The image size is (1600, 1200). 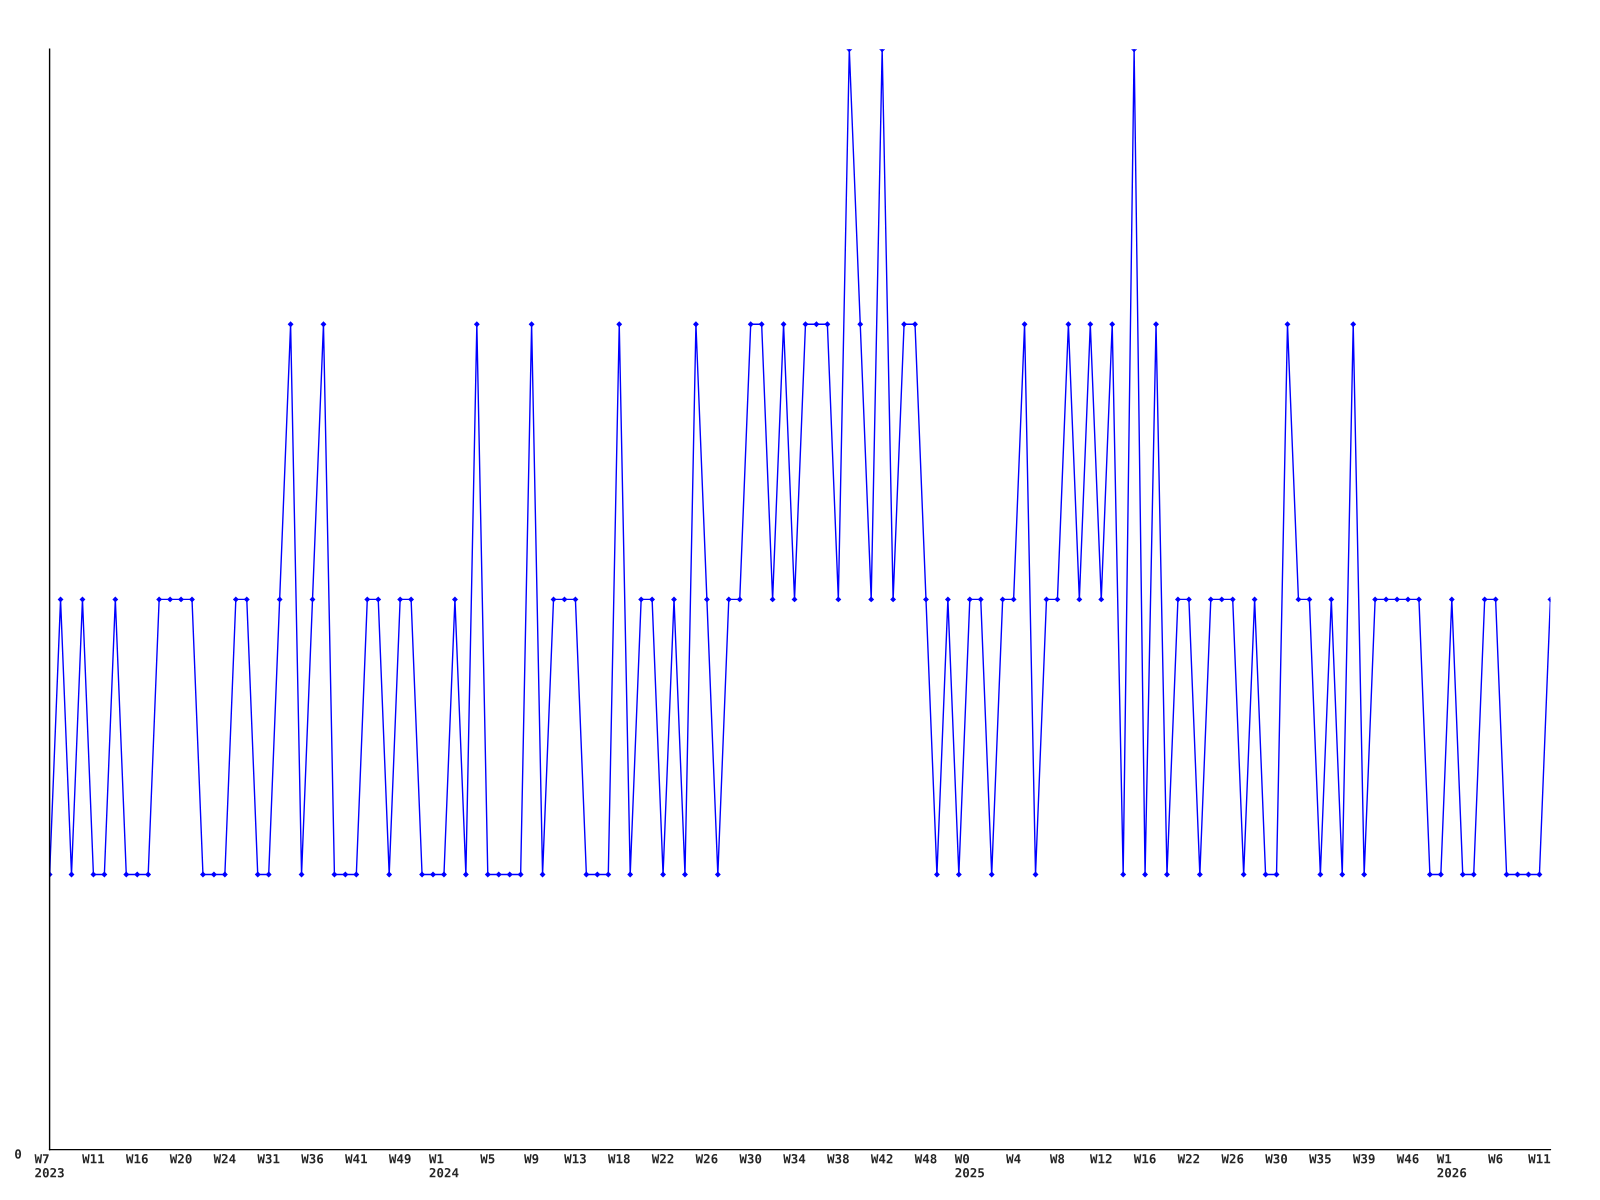 What do you see at coordinates (531, 1159) in the screenshot?
I see `x-tick-label: W9` at bounding box center [531, 1159].